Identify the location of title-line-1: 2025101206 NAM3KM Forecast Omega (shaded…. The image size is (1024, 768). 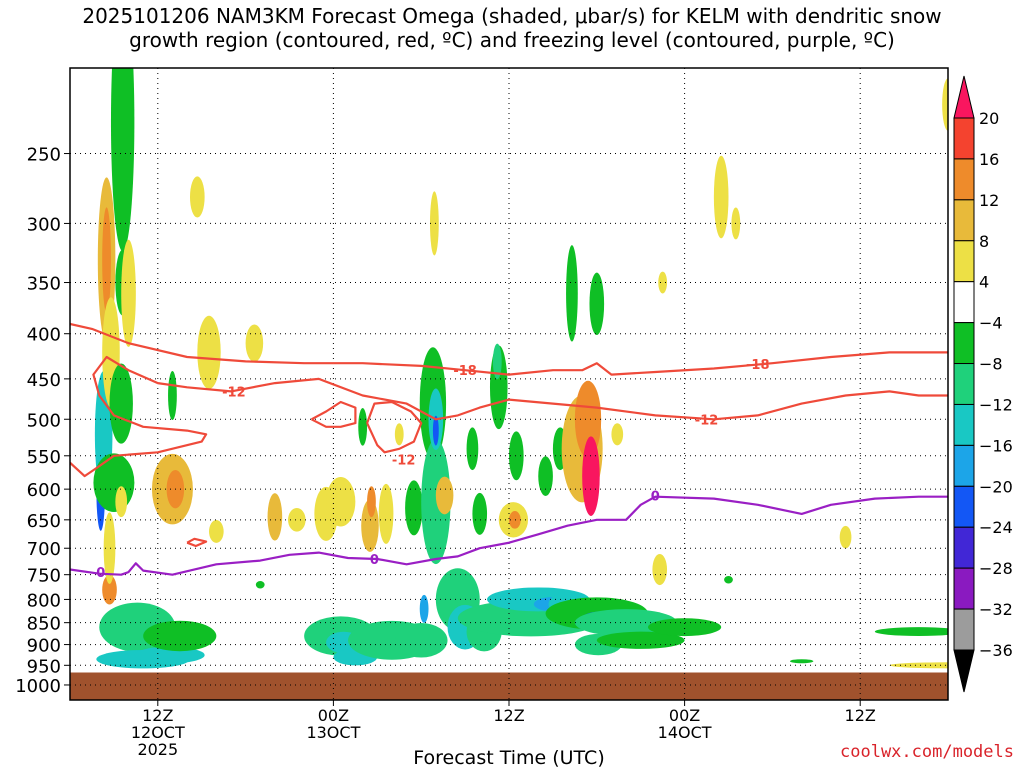
(512, 16).